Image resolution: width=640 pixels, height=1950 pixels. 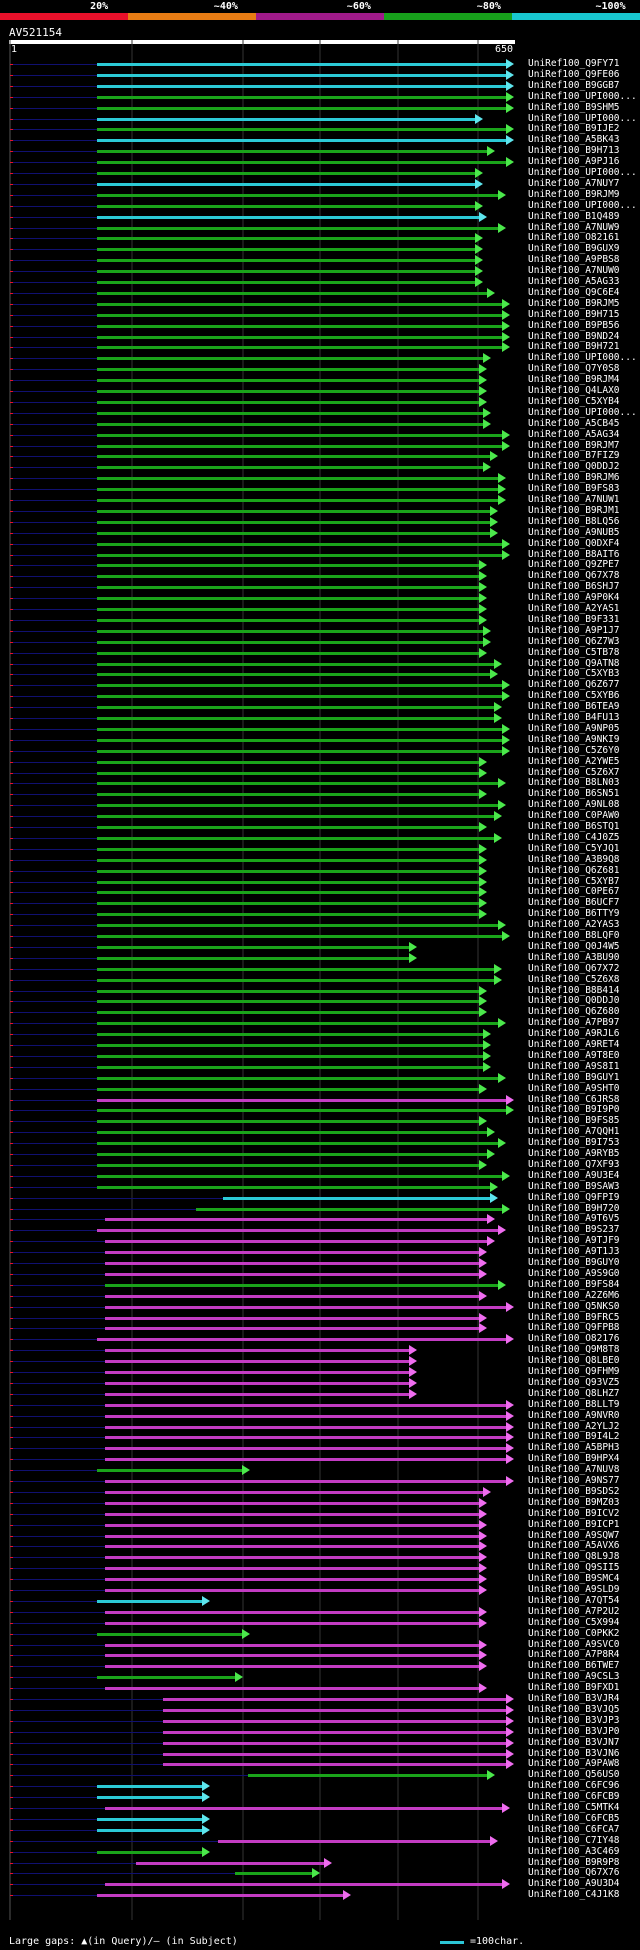 What do you see at coordinates (320, 968) in the screenshot?
I see `hit-row: UniRef100_Q67X72` at bounding box center [320, 968].